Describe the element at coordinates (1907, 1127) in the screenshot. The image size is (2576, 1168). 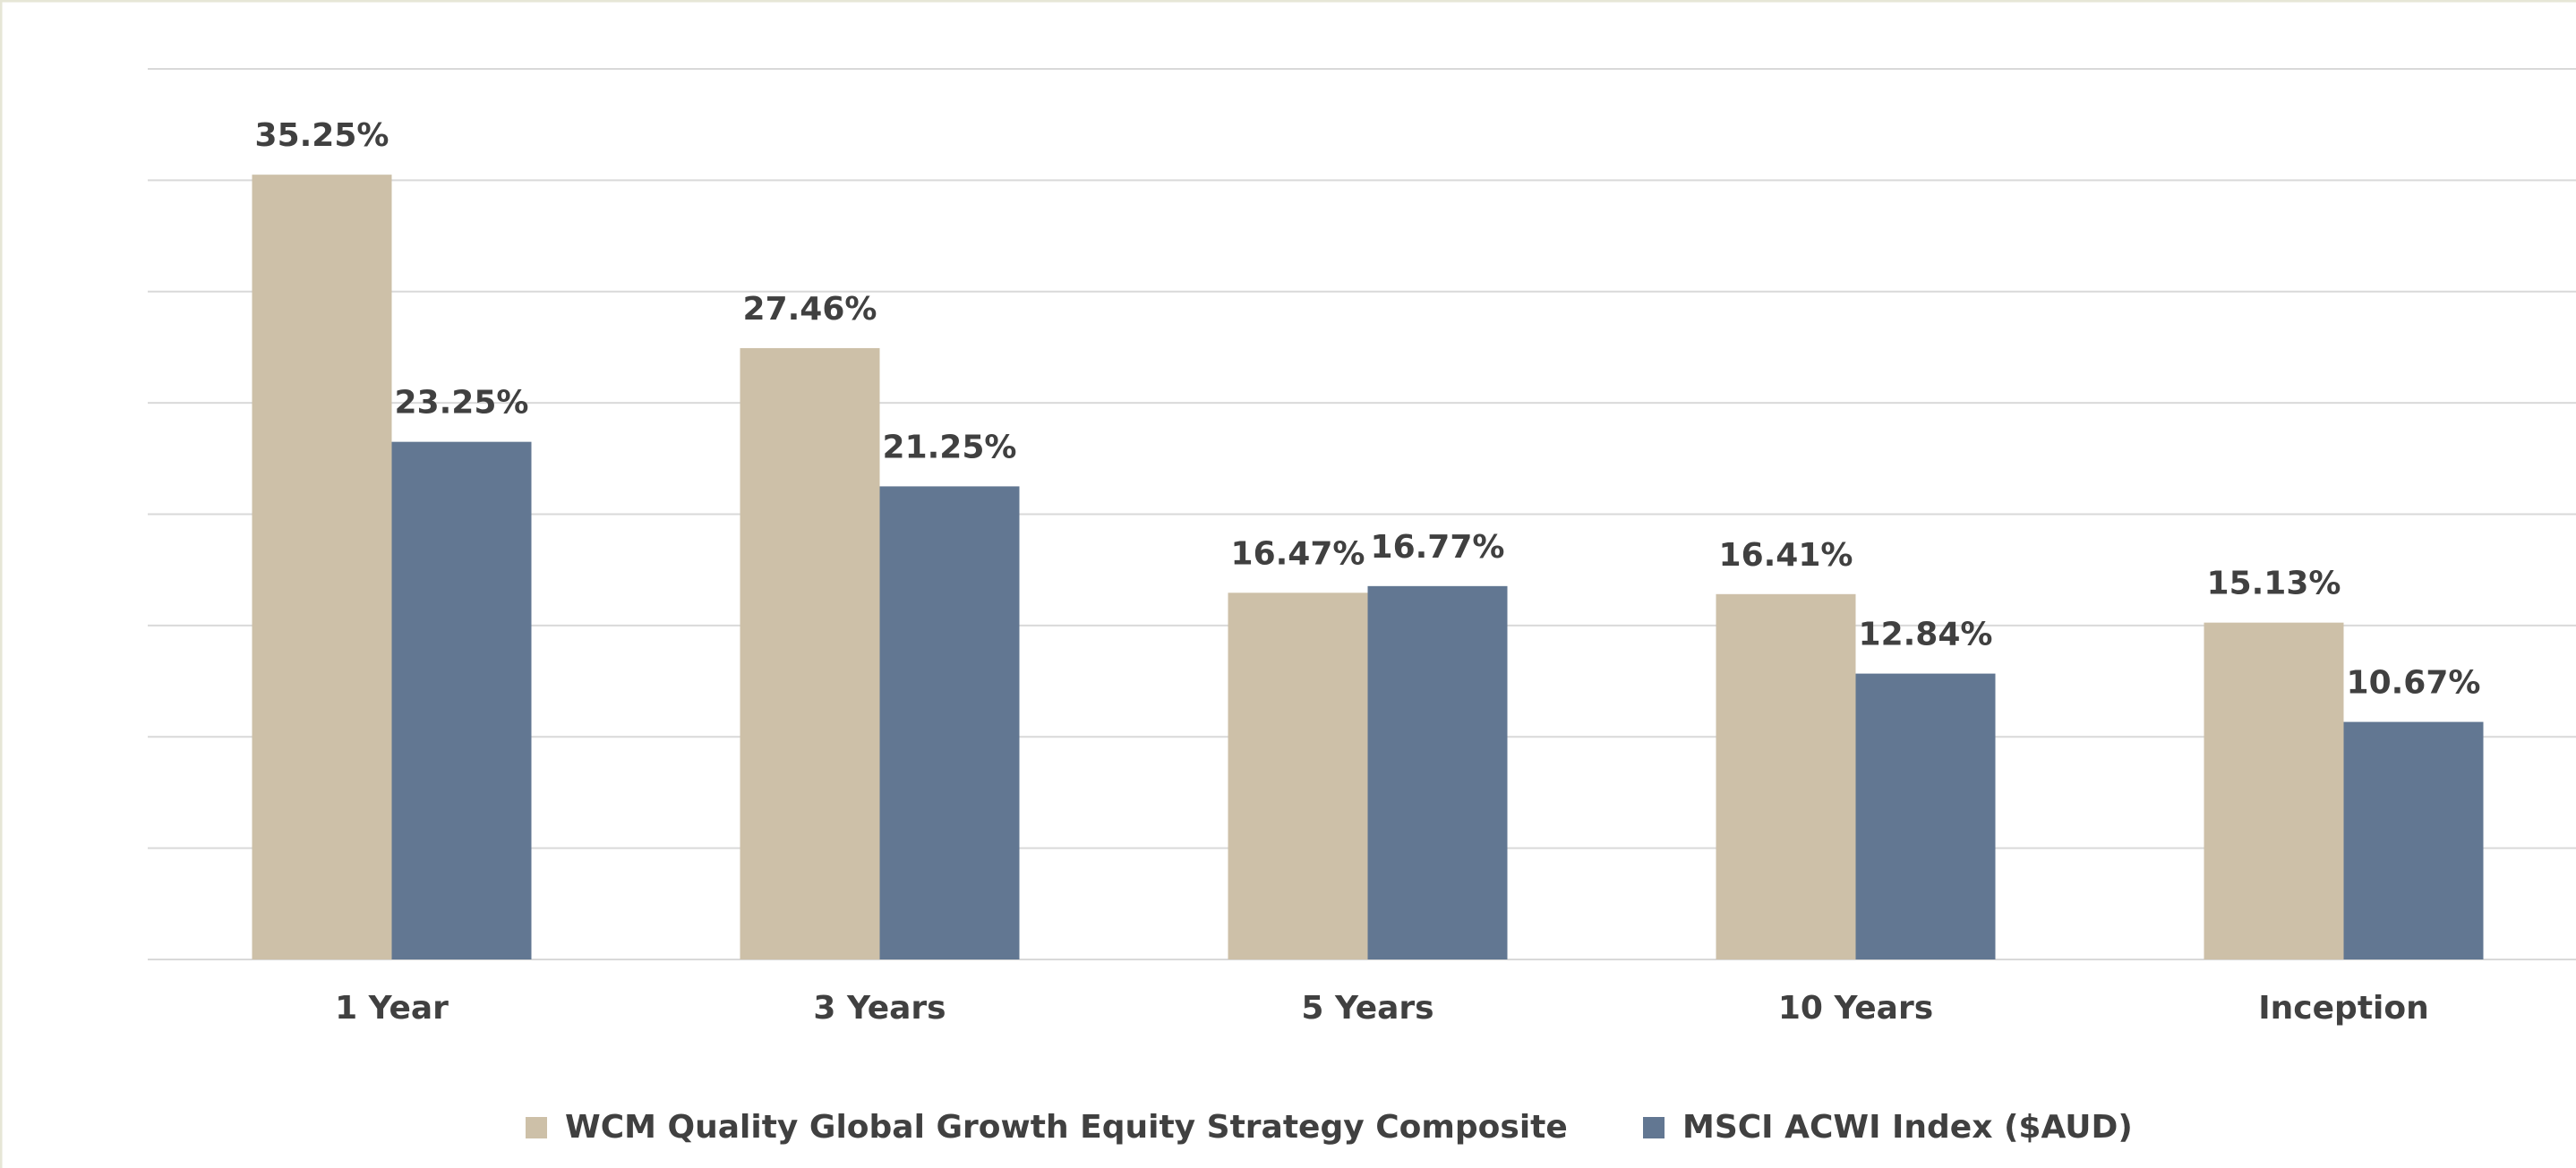
I see `legend-label: MSCI ACWI Index ($AUD)` at that location.